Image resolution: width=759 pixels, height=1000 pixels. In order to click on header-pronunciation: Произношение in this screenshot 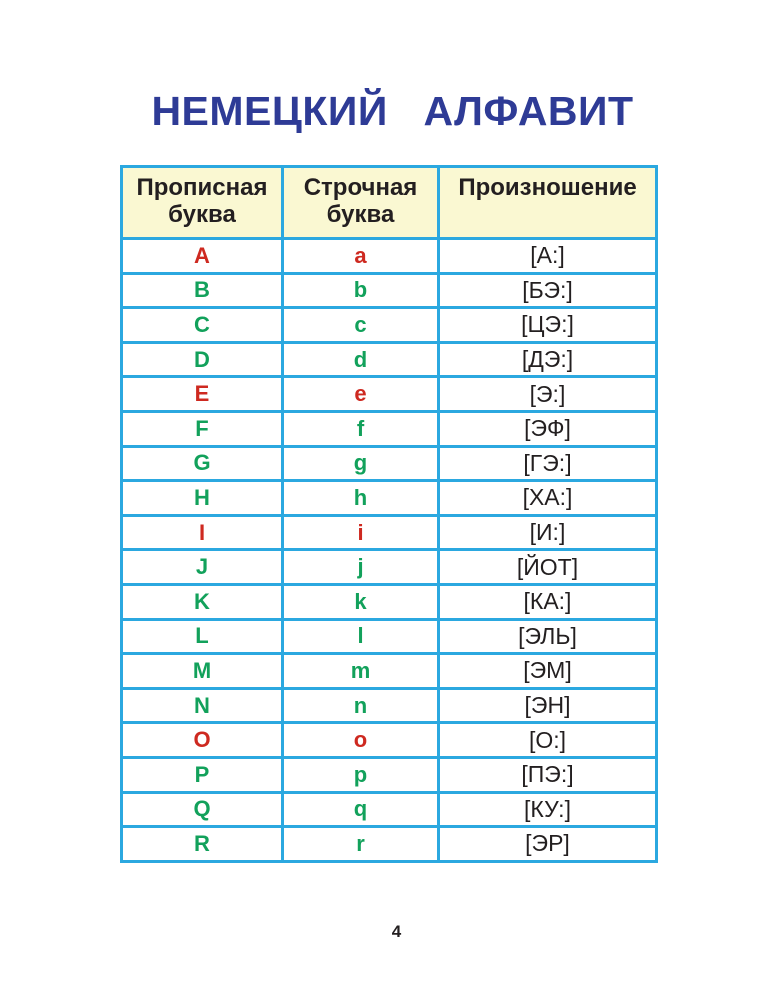, I will do `click(547, 202)`.